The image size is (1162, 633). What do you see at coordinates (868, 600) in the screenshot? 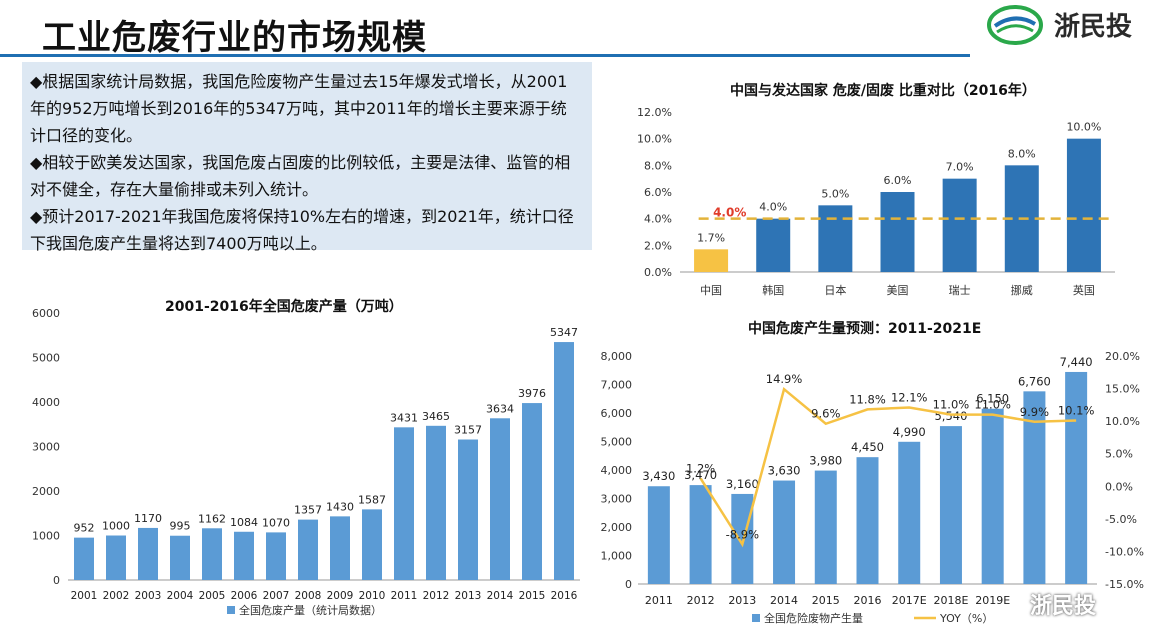
I see `forecast-category-label: 2016` at bounding box center [868, 600].